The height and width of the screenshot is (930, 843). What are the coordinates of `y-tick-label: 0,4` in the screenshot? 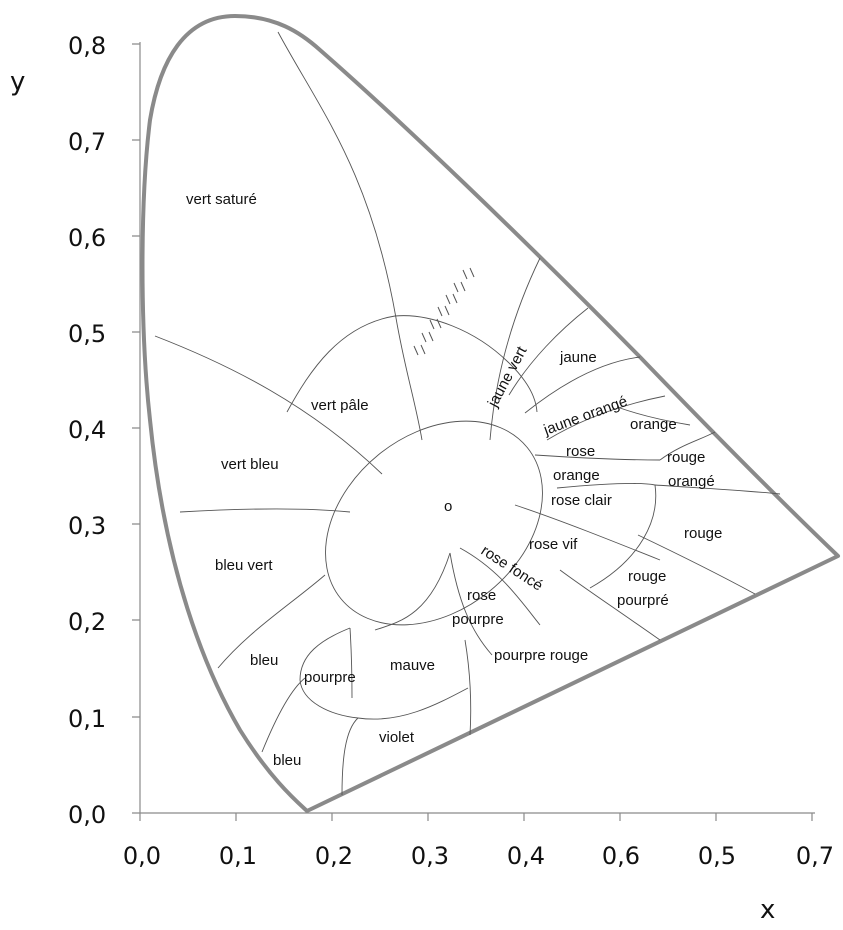 It's located at (87, 430).